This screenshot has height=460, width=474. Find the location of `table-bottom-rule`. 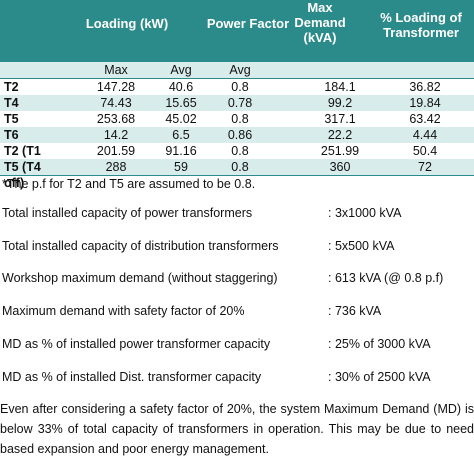

table-bottom-rule is located at coordinates (237, 175).